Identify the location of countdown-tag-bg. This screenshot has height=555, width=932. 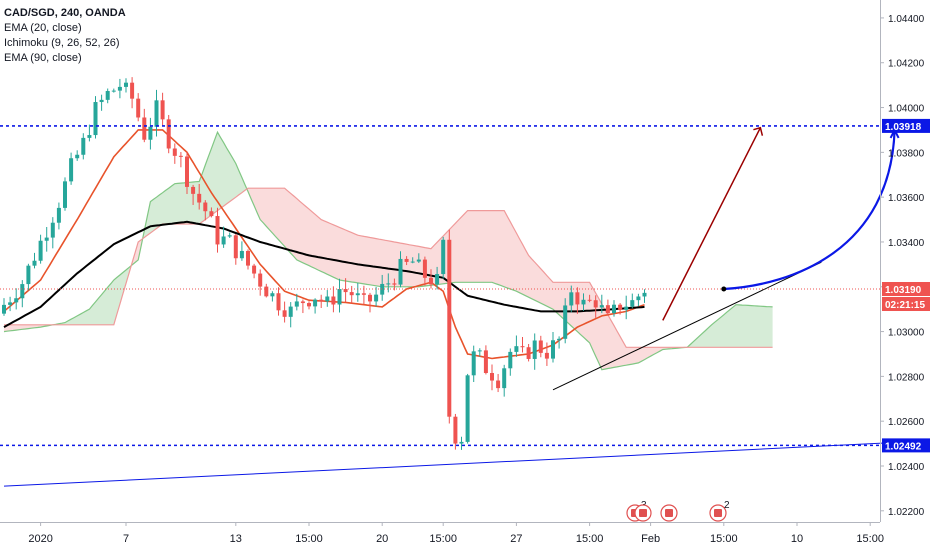
(906, 304).